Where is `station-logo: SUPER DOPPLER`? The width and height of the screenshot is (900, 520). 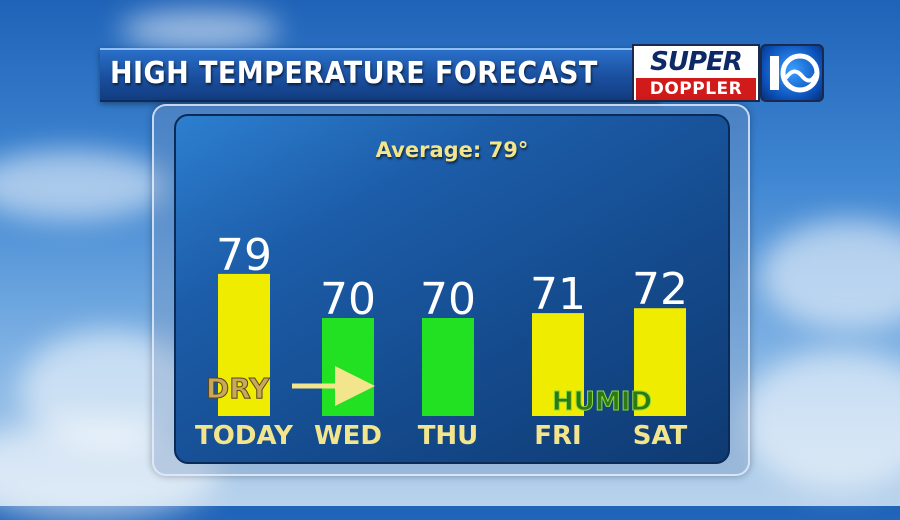 station-logo: SUPER DOPPLER is located at coordinates (728, 73).